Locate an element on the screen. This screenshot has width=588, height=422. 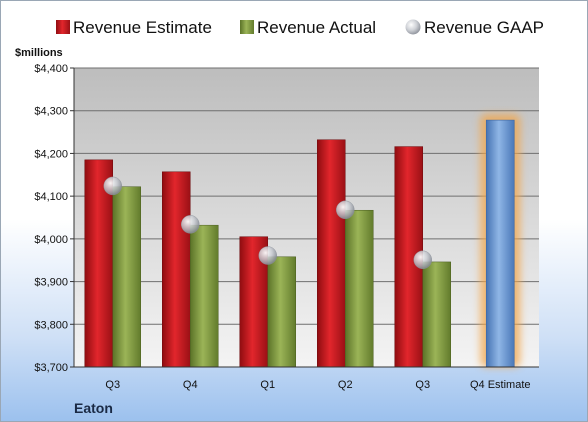
y-tick-label: $3,900 is located at coordinates (51, 283).